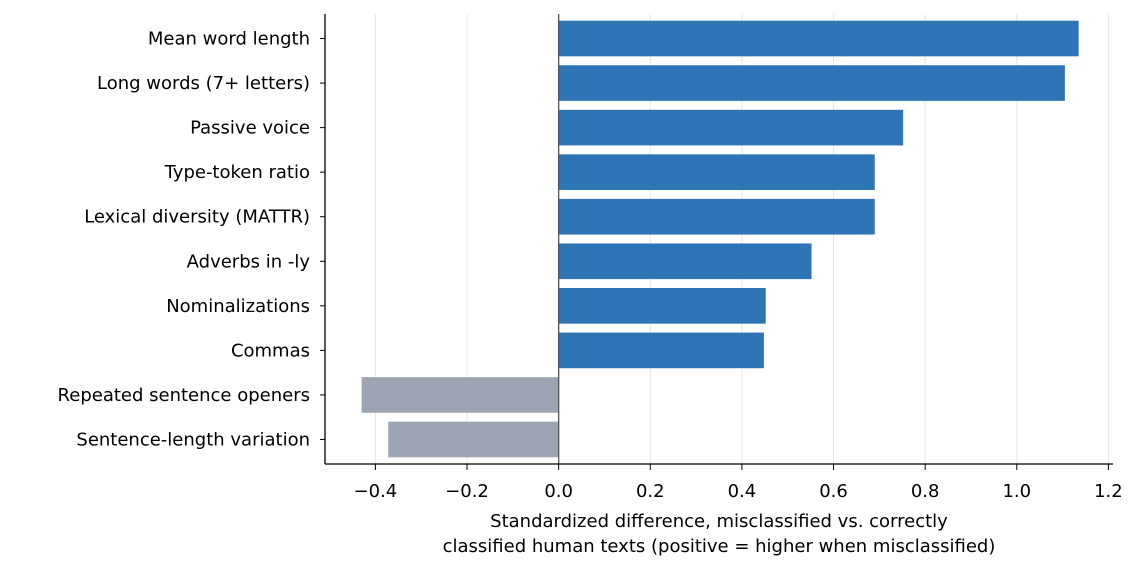 This screenshot has height=574, width=1139. Describe the element at coordinates (249, 261) in the screenshot. I see `category-label: Adverbs in -ly` at that location.